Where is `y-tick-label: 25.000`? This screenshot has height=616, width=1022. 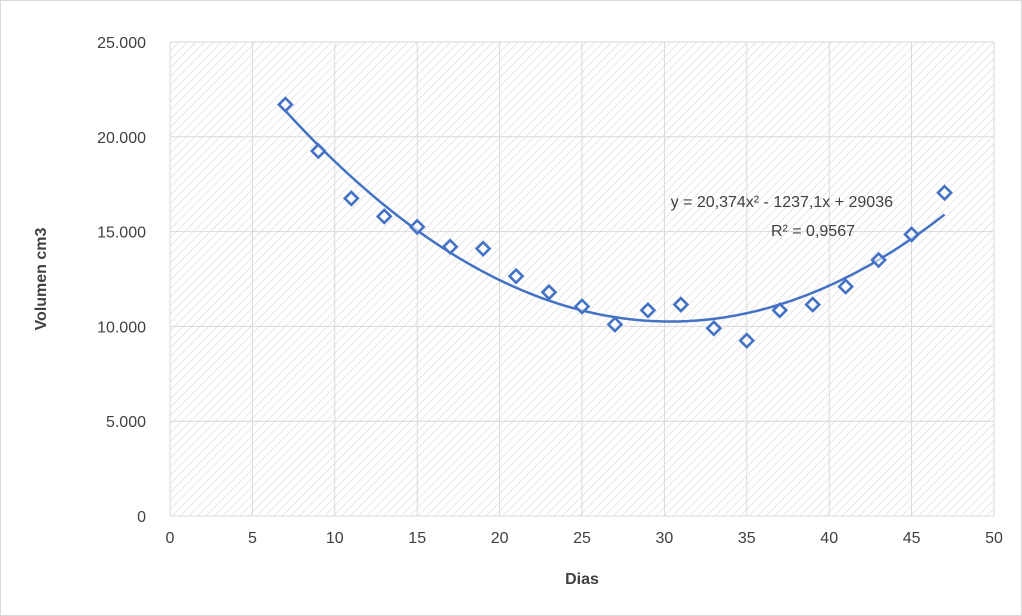 y-tick-label: 25.000 is located at coordinates (121, 43).